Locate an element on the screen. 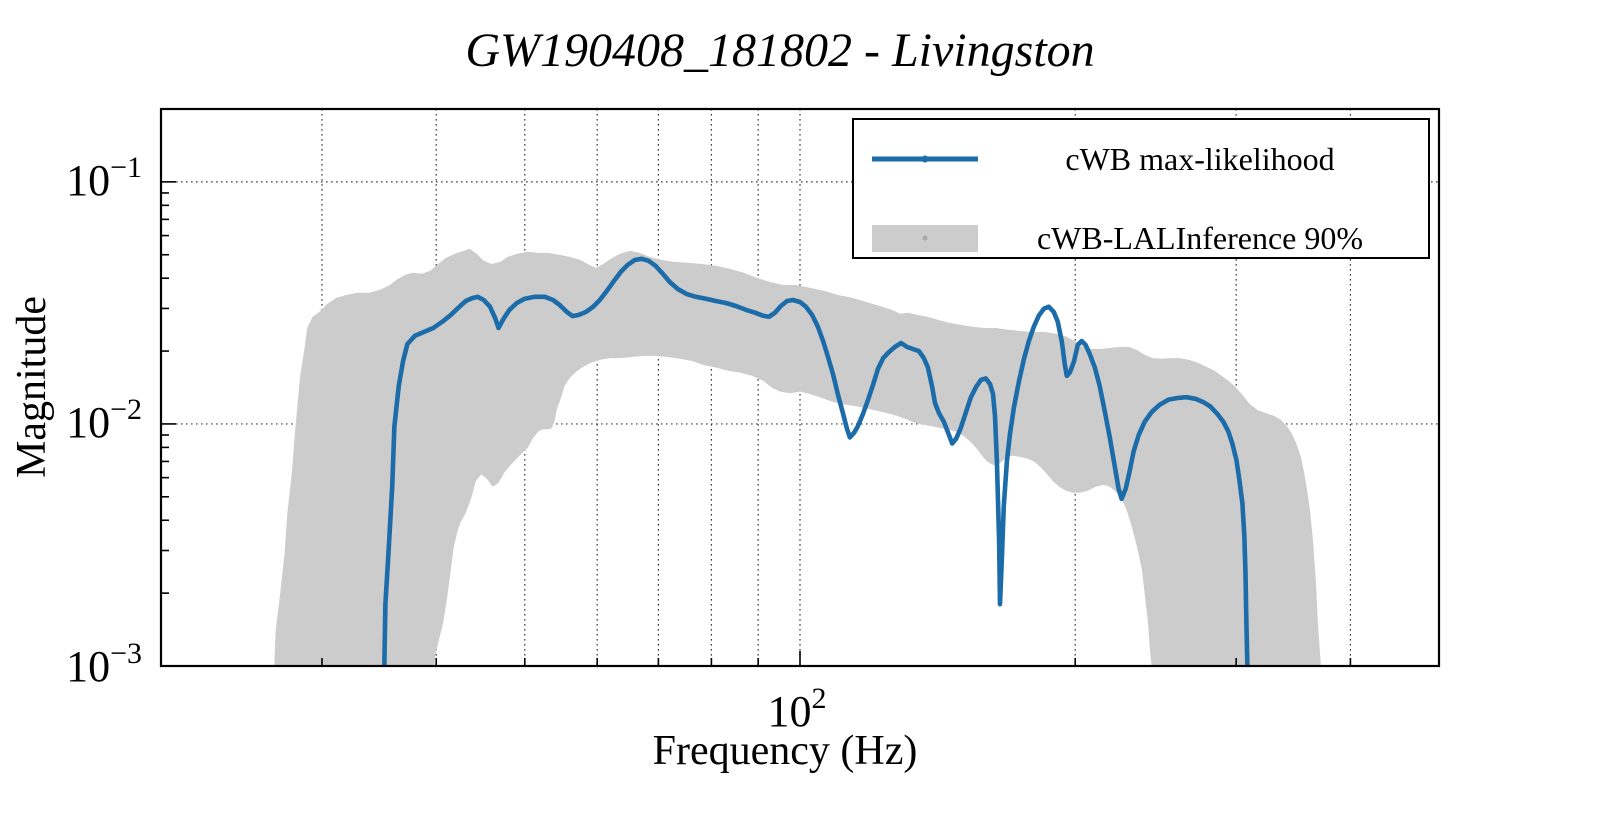 The height and width of the screenshot is (813, 1599). y-tick-exponent: −1 is located at coordinates (126, 167).